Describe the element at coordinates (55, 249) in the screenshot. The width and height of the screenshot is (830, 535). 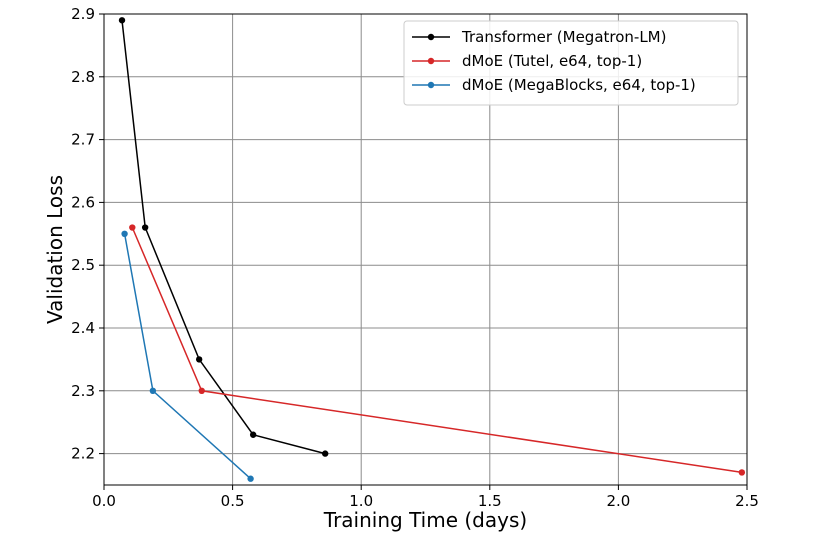
I see `y-axis-title: Validation Loss` at that location.